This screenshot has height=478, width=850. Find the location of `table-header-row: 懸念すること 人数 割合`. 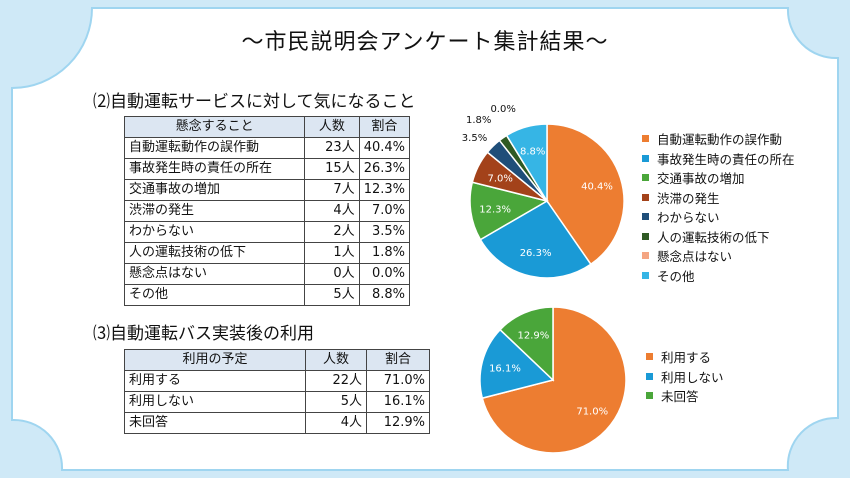

table-header-row: 懸念すること 人数 割合 is located at coordinates (267, 127).